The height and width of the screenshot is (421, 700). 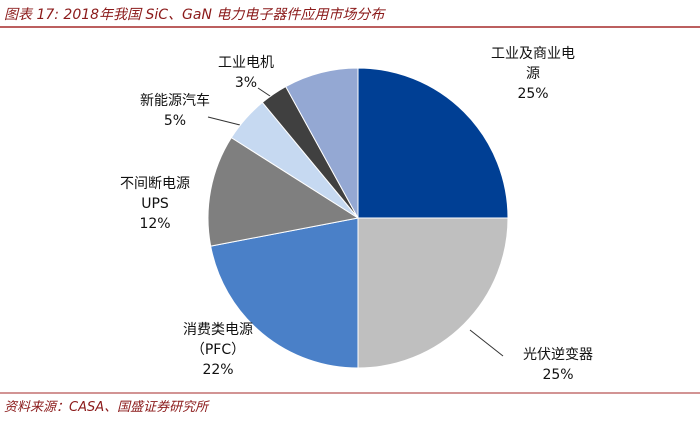 I want to click on category-label: 消费类电源（PFC）, so click(x=218, y=340).